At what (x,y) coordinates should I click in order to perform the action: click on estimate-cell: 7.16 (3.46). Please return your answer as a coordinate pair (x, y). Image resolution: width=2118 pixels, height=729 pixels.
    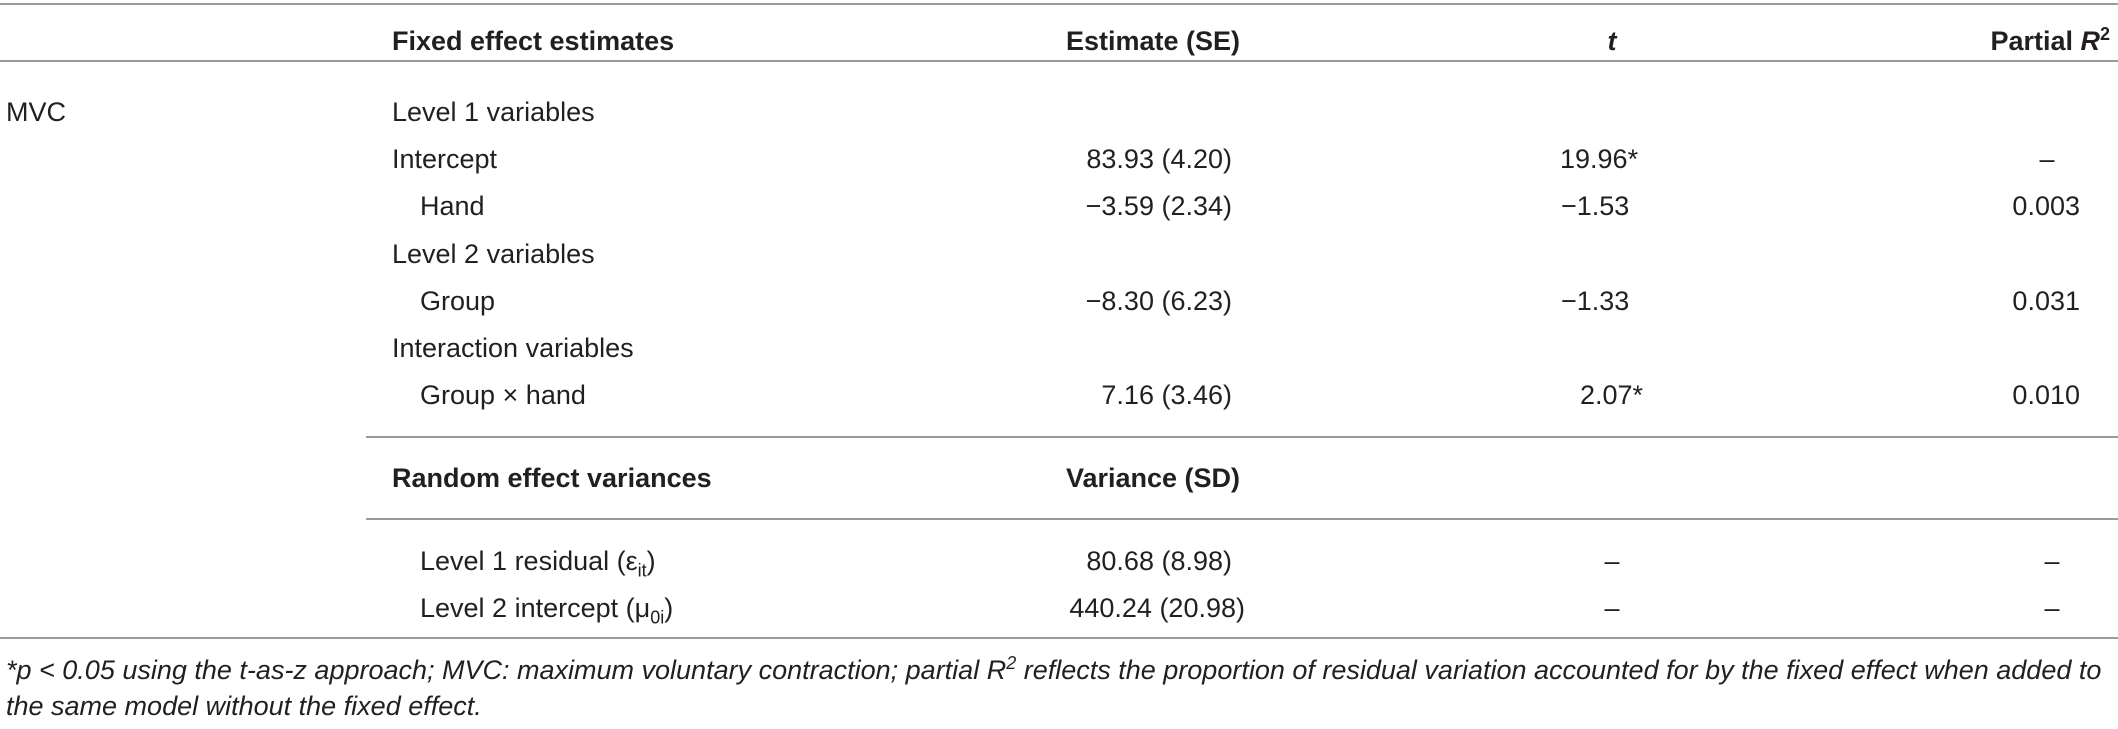
    Looking at the image, I should click on (1166, 395).